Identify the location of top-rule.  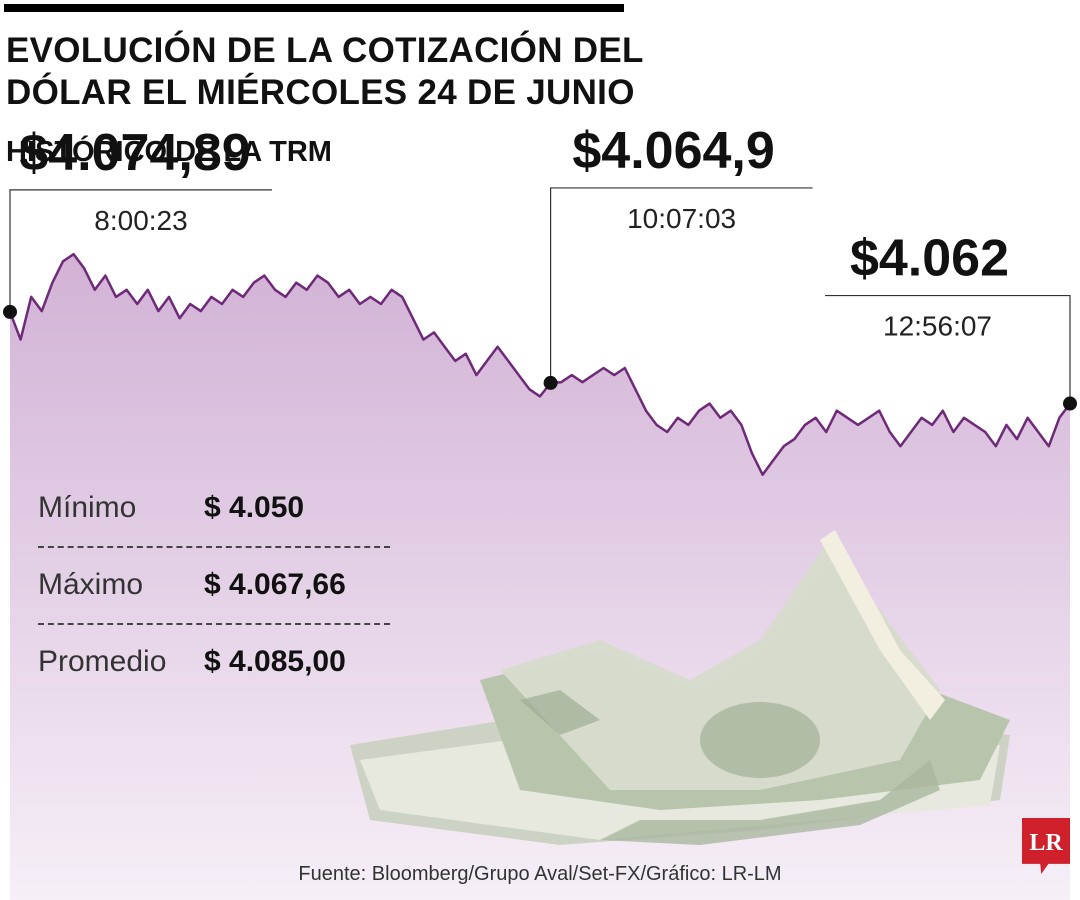
(314, 8).